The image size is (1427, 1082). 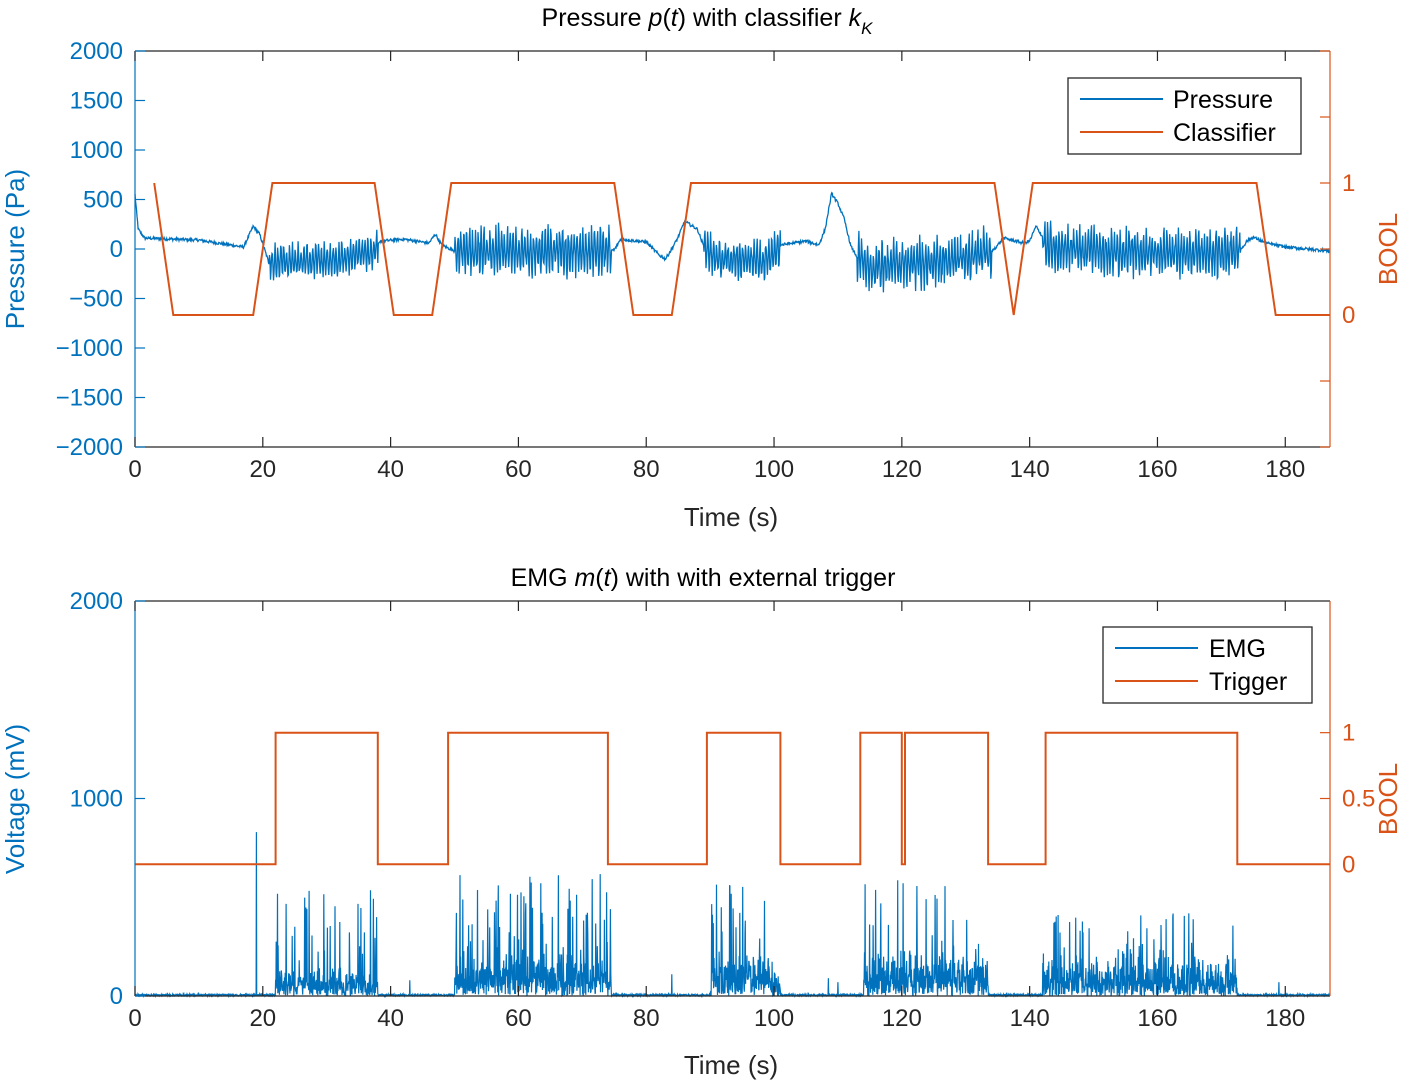 I want to click on pressure-y-tick-label: 2000, so click(x=96, y=51).